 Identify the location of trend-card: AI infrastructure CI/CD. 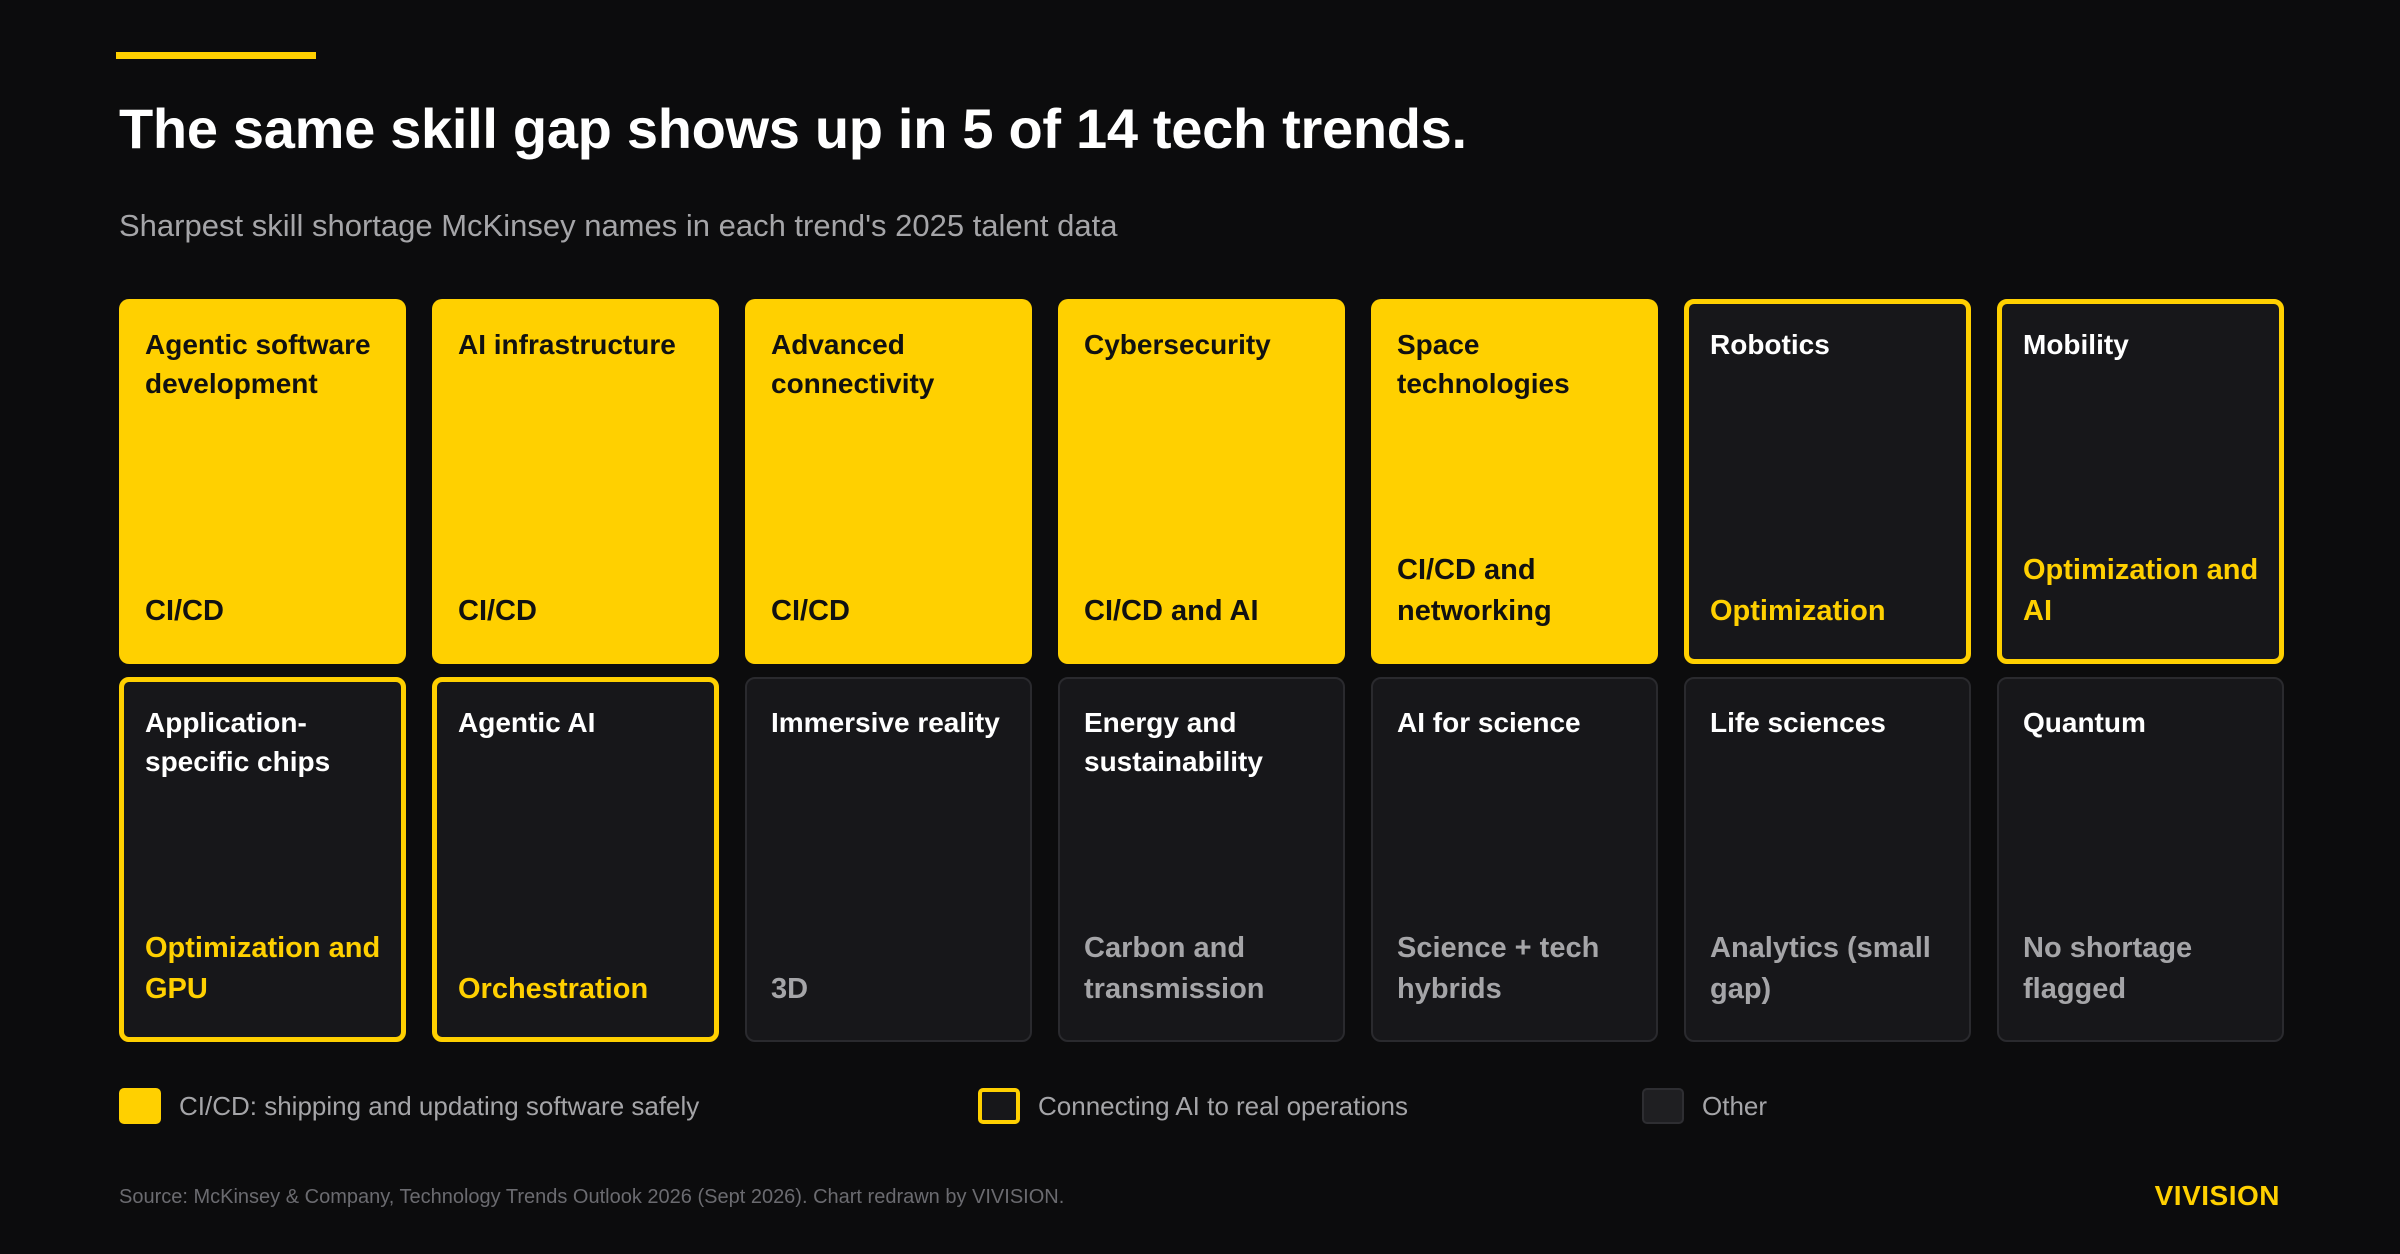
(575, 481).